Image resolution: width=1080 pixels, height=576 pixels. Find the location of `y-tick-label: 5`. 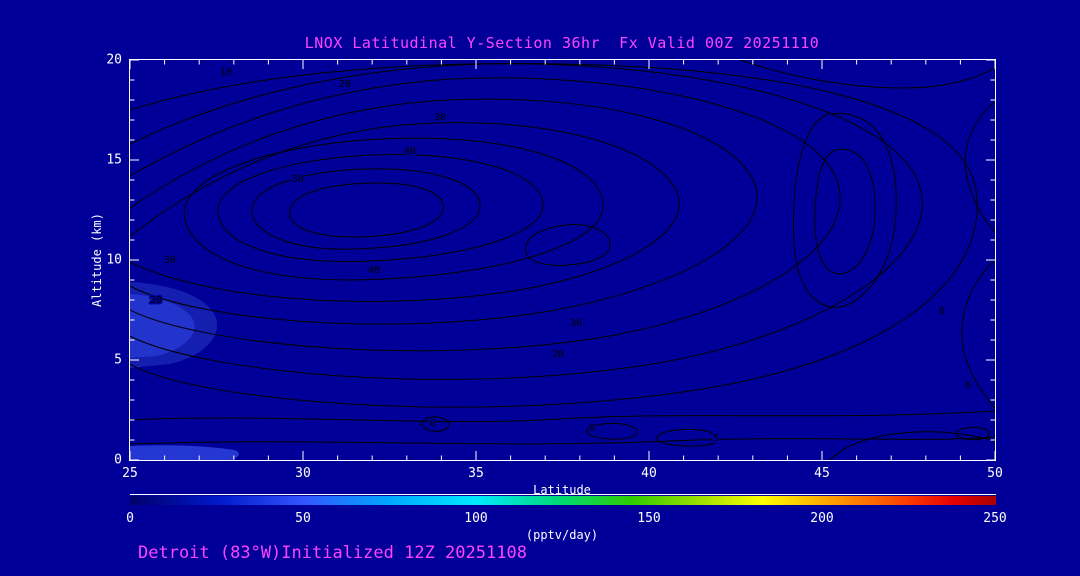

y-tick-label: 5 is located at coordinates (118, 360).